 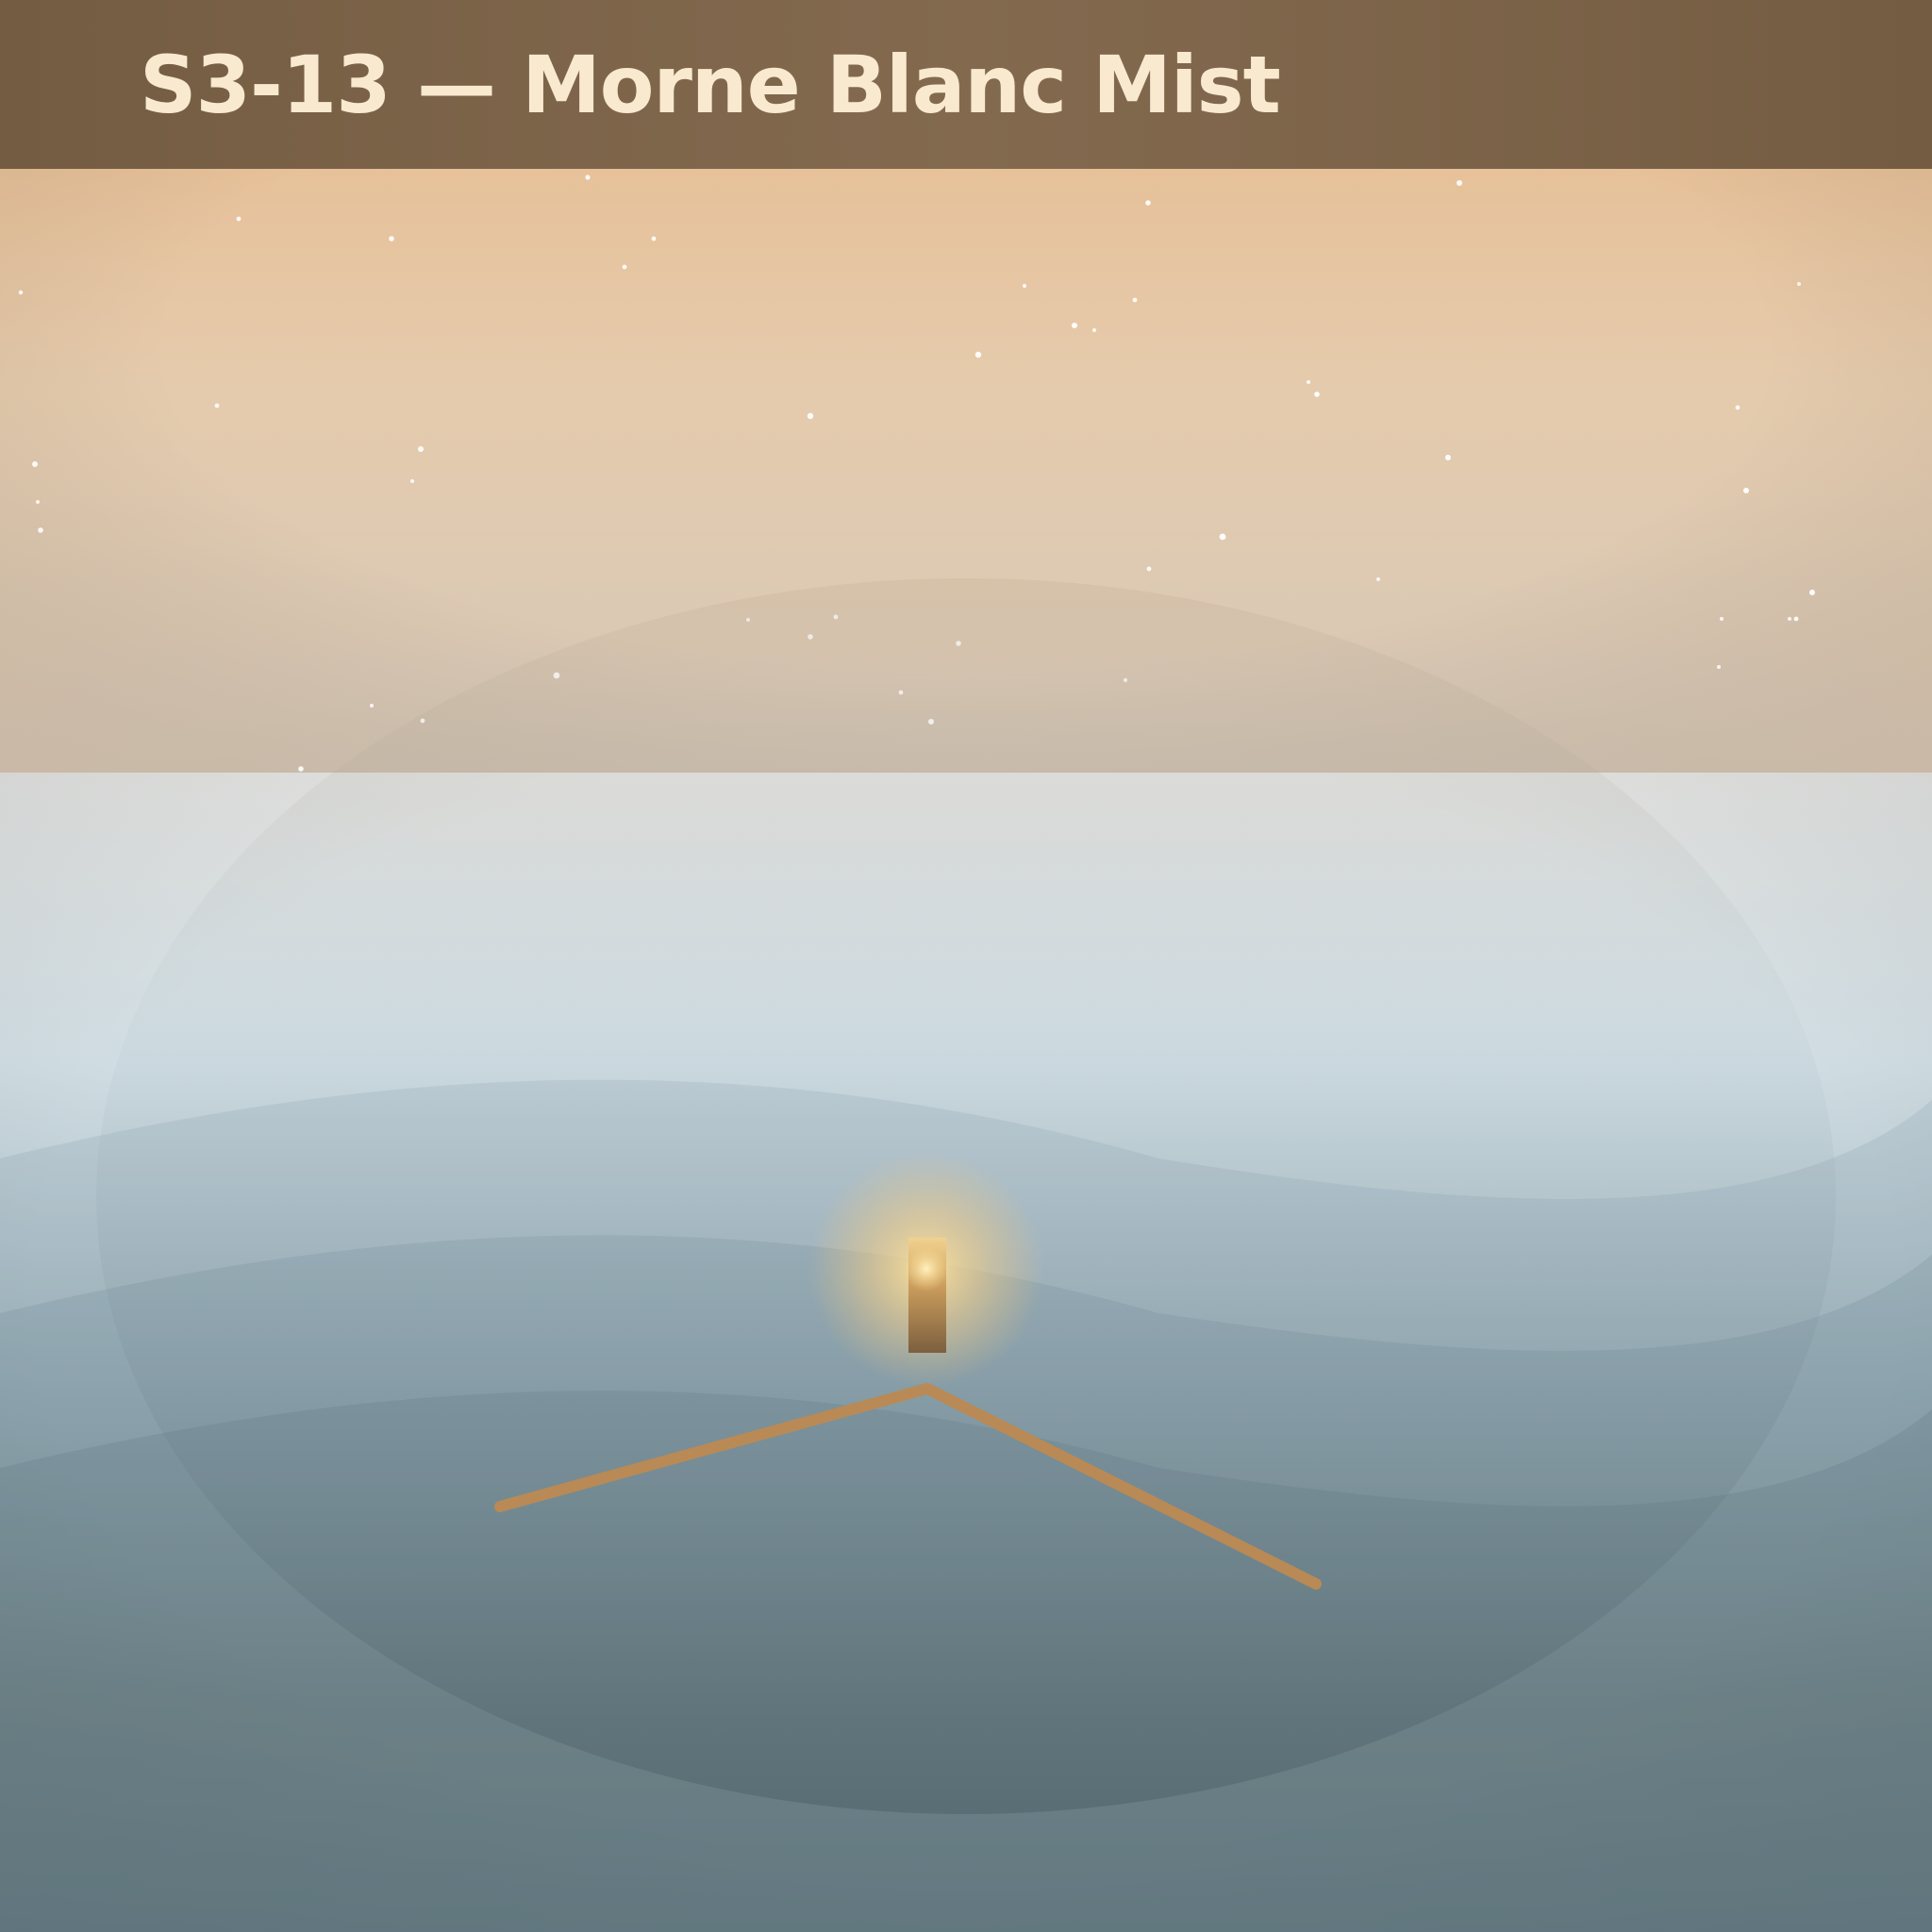 What do you see at coordinates (926, 1269) in the screenshot?
I see `lantern-icon` at bounding box center [926, 1269].